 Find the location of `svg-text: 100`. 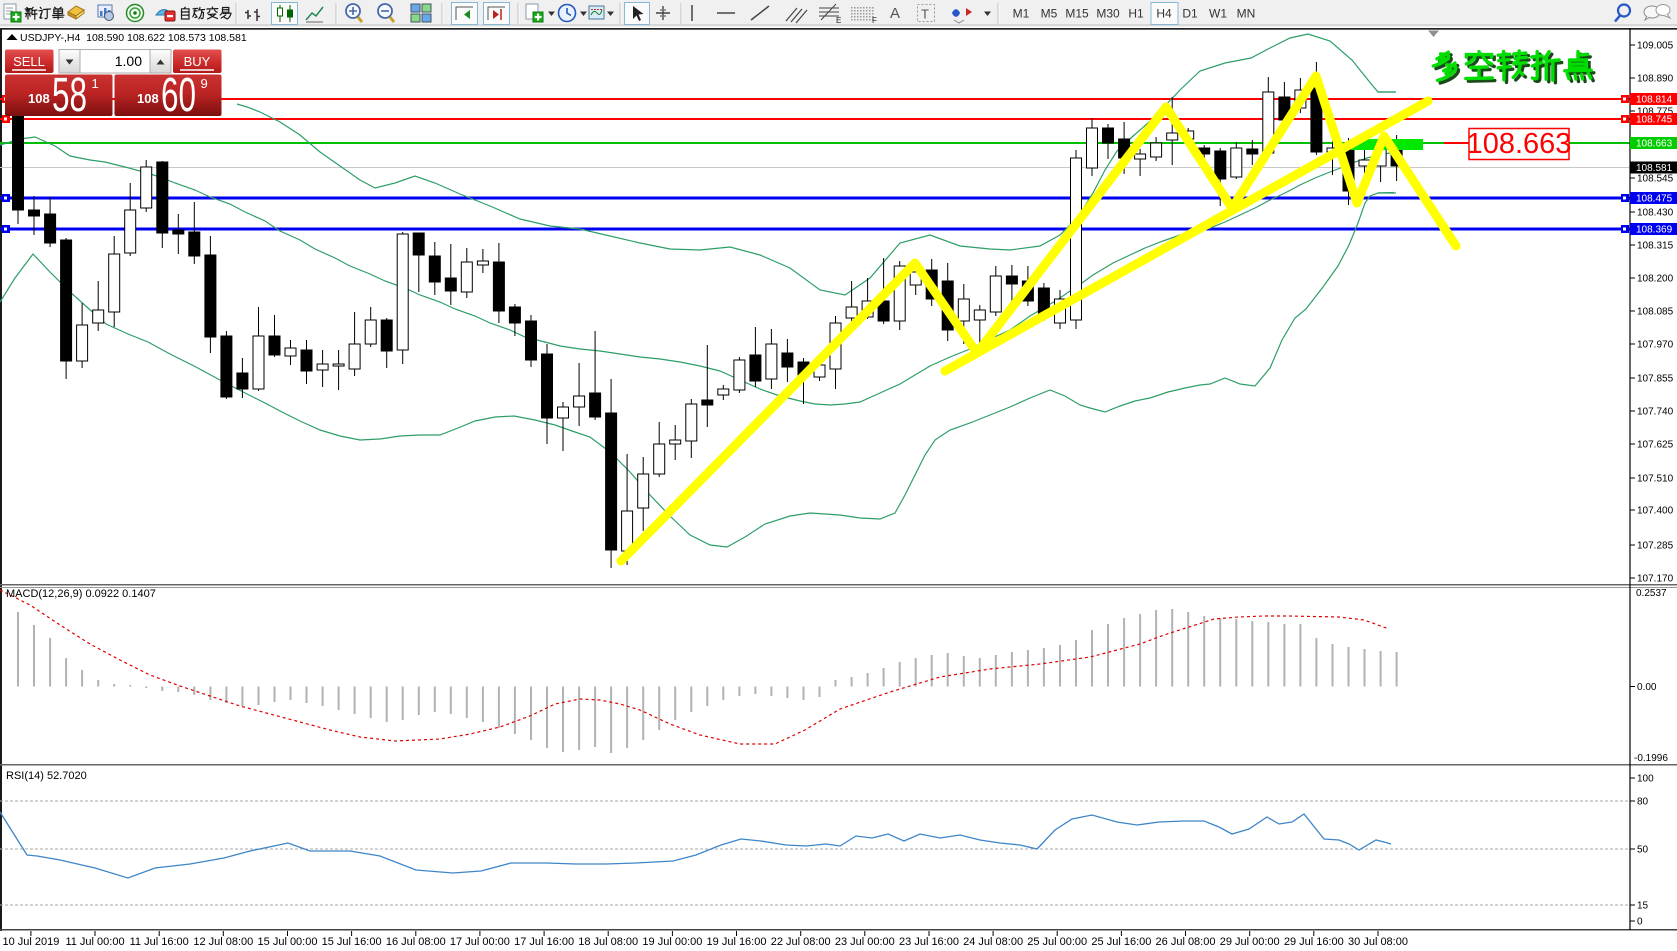

svg-text: 100 is located at coordinates (1645, 779).